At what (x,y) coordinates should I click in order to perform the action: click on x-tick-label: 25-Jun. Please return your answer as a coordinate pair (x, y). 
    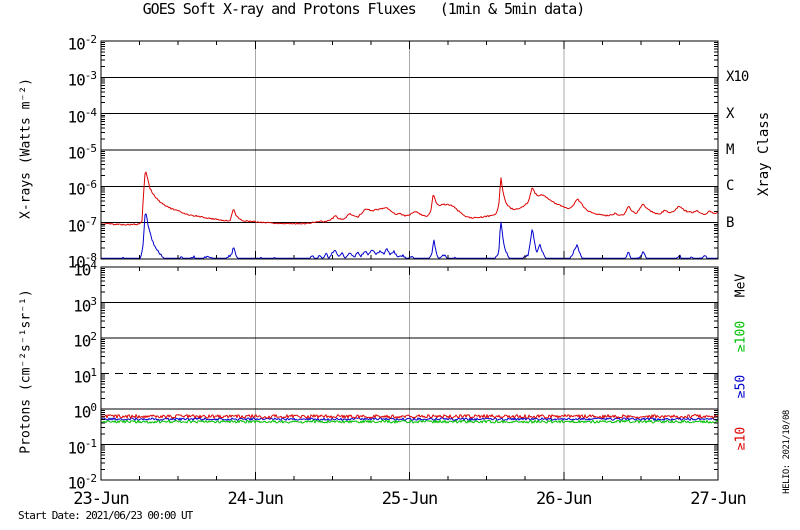
    Looking at the image, I should click on (409, 499).